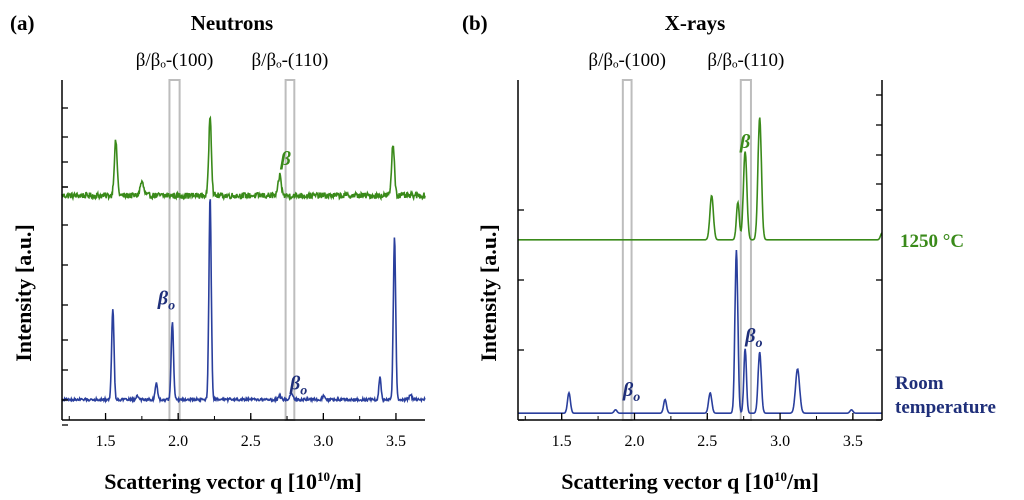 The width and height of the screenshot is (1024, 500). What do you see at coordinates (232, 23) in the screenshot?
I see `panel-a-title: Neutrons` at bounding box center [232, 23].